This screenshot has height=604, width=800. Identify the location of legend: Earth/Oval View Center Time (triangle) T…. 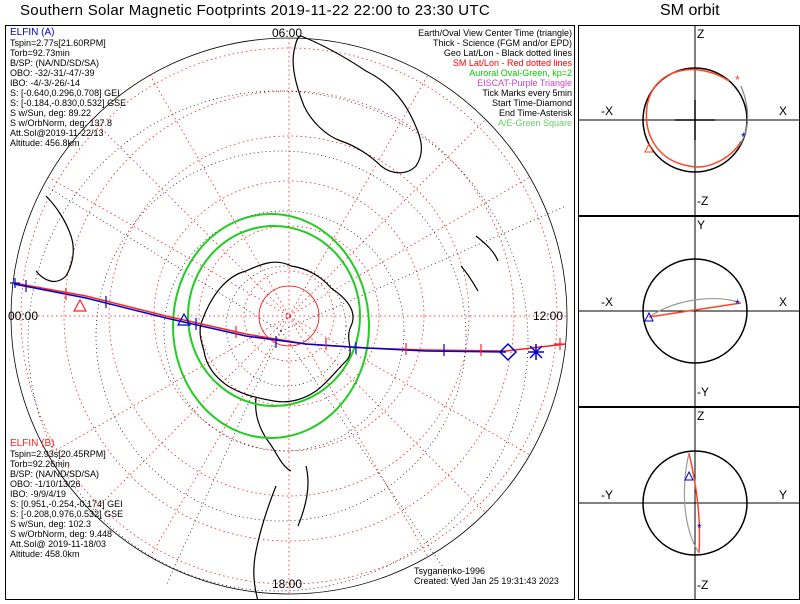
(495, 78).